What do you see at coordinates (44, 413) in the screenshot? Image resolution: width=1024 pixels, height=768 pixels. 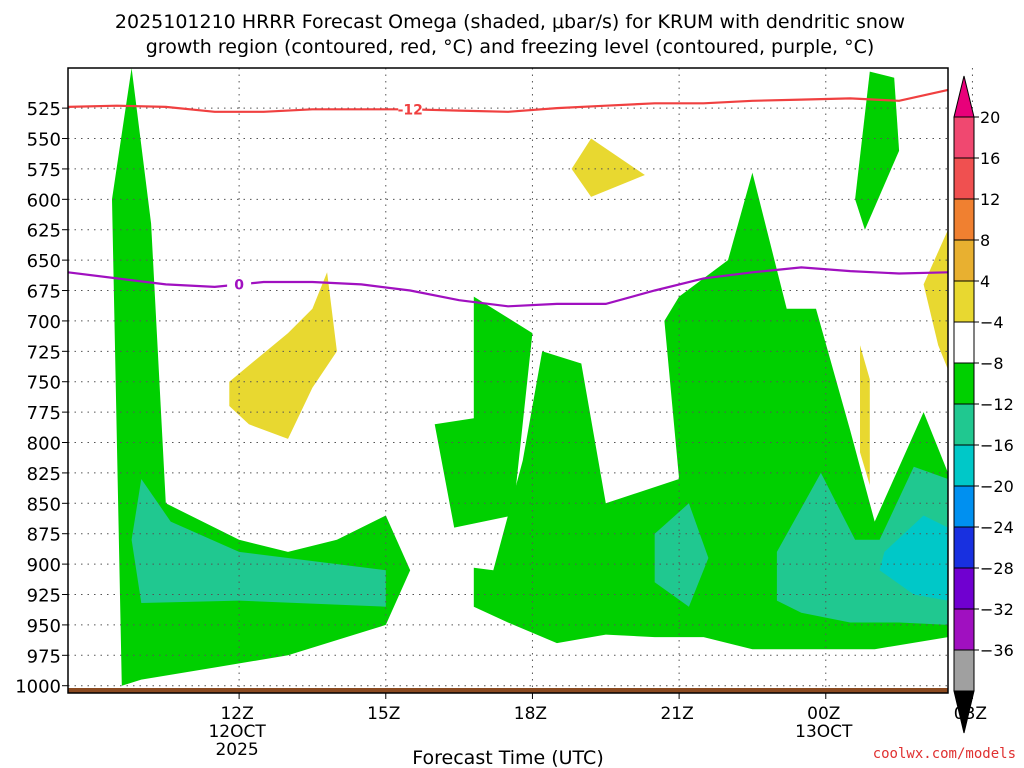 I see `y-tick-label: 775` at bounding box center [44, 413].